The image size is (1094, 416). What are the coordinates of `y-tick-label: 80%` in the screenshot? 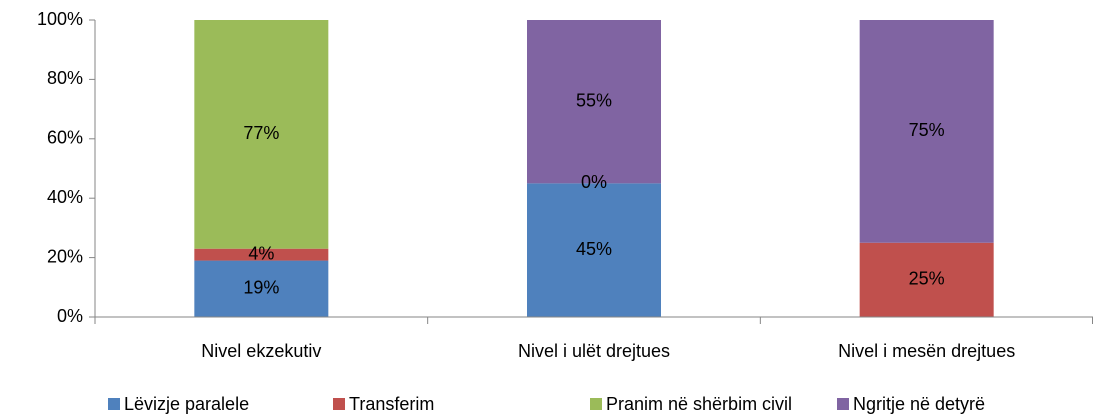 It's located at (65, 78).